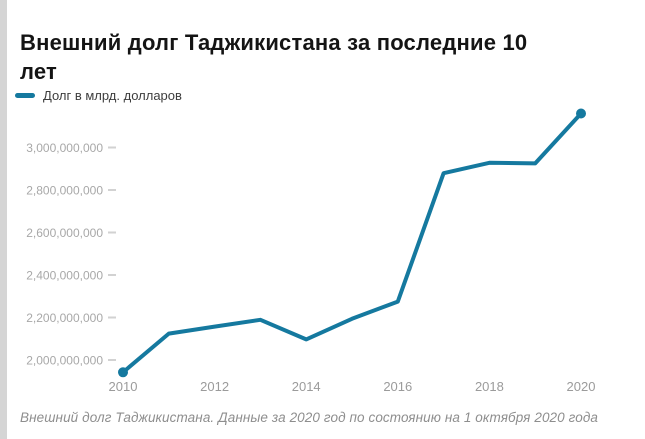 Image resolution: width=645 pixels, height=439 pixels. Describe the element at coordinates (64, 276) in the screenshot. I see `y-axis-tick-label: 2,400,000,000` at that location.